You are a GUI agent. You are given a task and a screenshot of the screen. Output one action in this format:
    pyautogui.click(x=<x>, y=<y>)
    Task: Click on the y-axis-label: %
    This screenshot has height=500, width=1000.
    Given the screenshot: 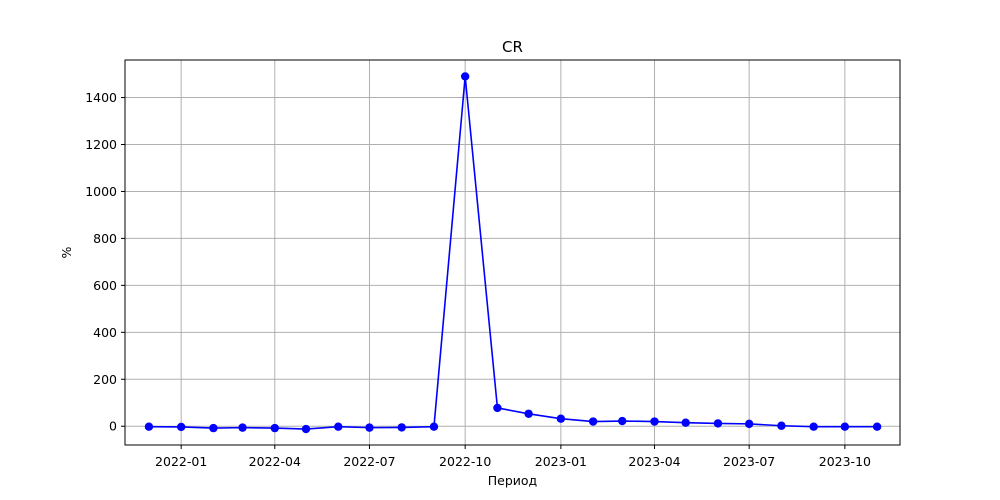 What is the action you would take?
    pyautogui.click(x=66, y=252)
    